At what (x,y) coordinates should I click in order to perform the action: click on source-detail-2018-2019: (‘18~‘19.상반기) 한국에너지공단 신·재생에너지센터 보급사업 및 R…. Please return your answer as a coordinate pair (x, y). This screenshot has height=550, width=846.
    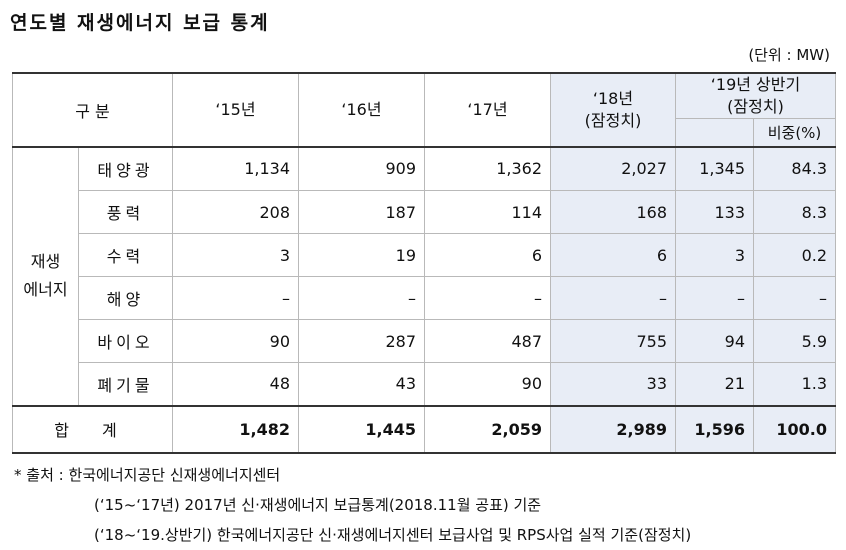
    Looking at the image, I should click on (393, 535).